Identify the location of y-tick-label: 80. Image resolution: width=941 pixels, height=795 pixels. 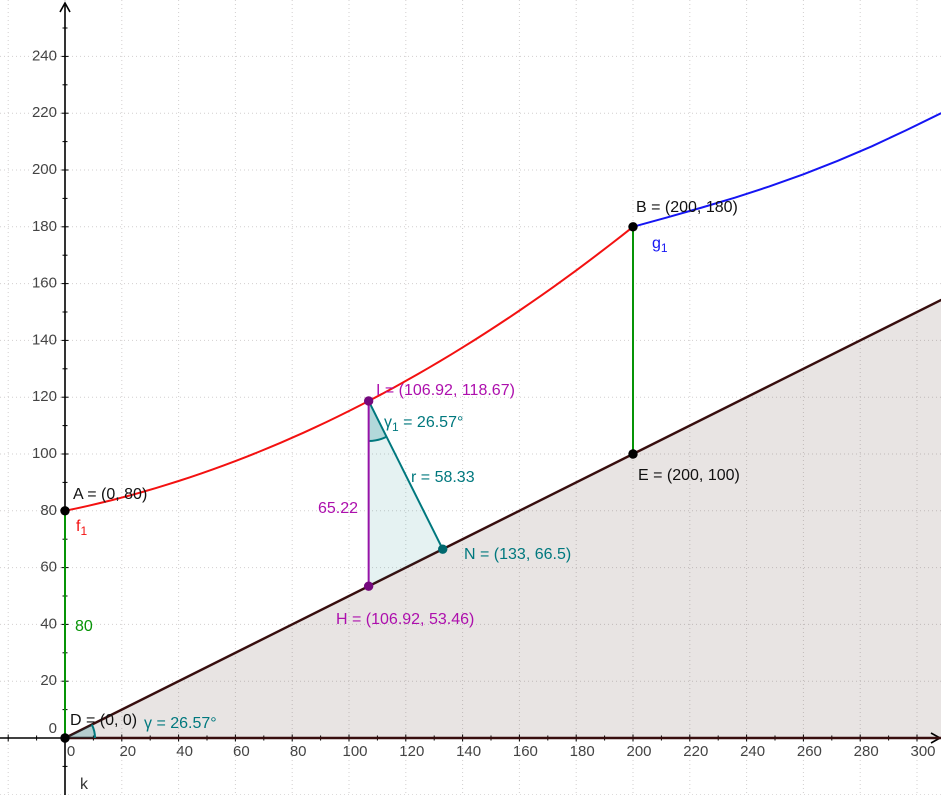
(48, 510).